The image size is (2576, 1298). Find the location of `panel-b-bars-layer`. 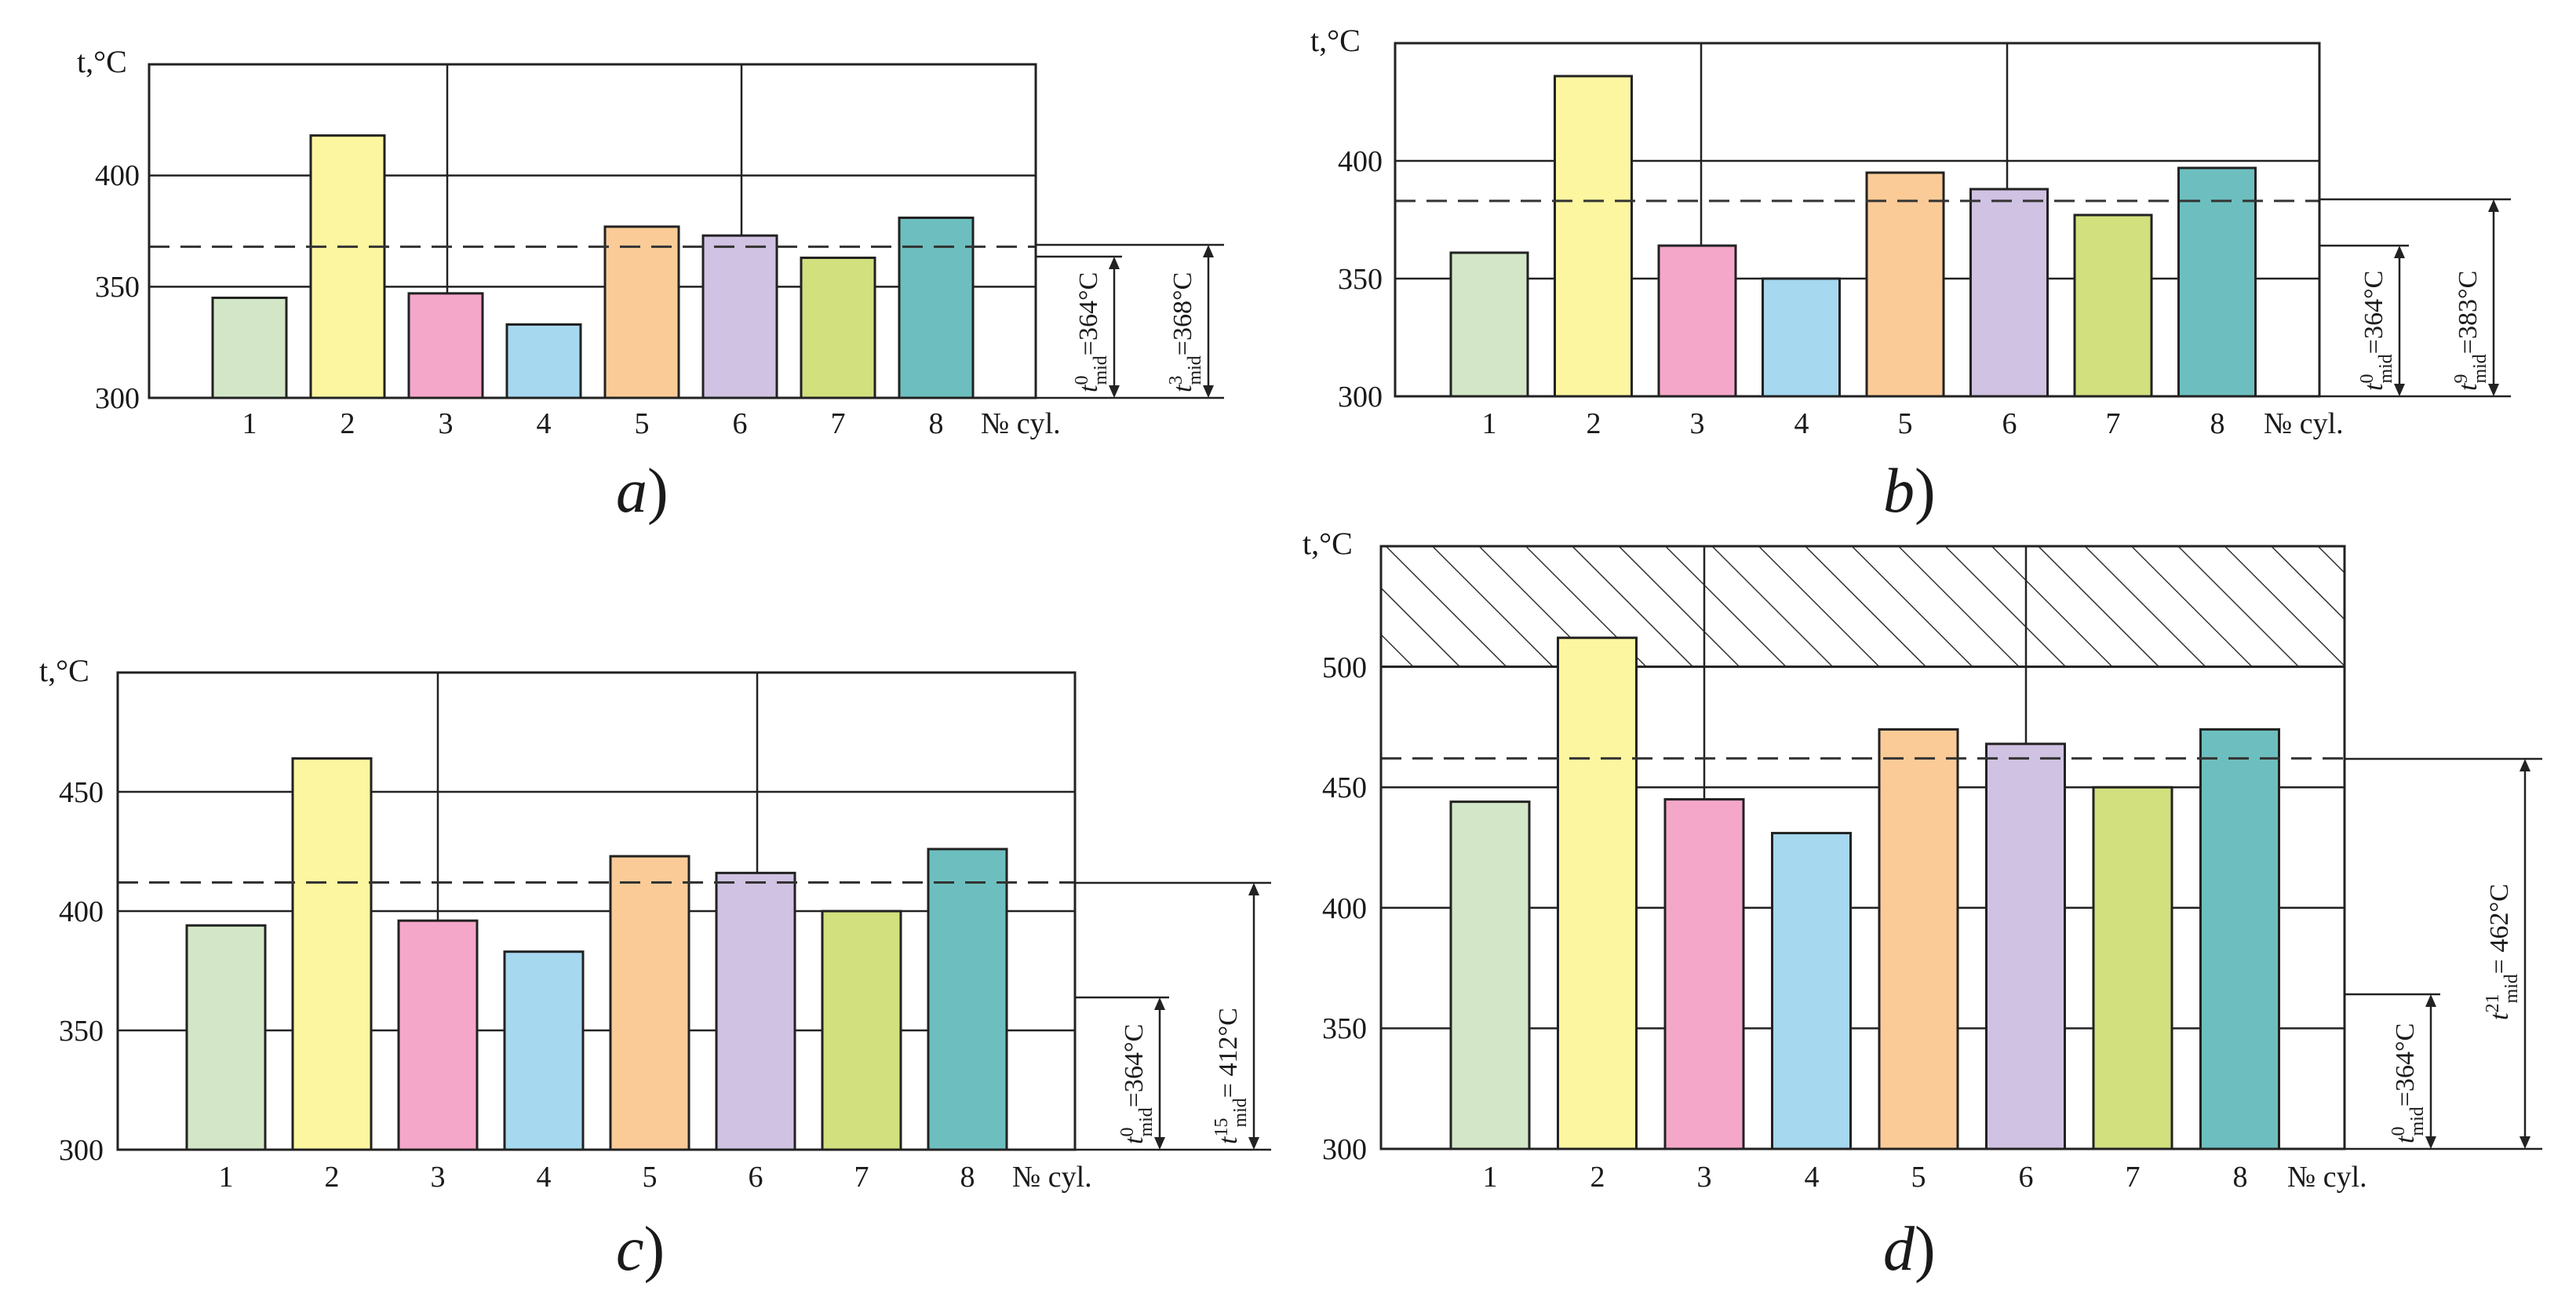

panel-b-bars-layer is located at coordinates (1853, 236).